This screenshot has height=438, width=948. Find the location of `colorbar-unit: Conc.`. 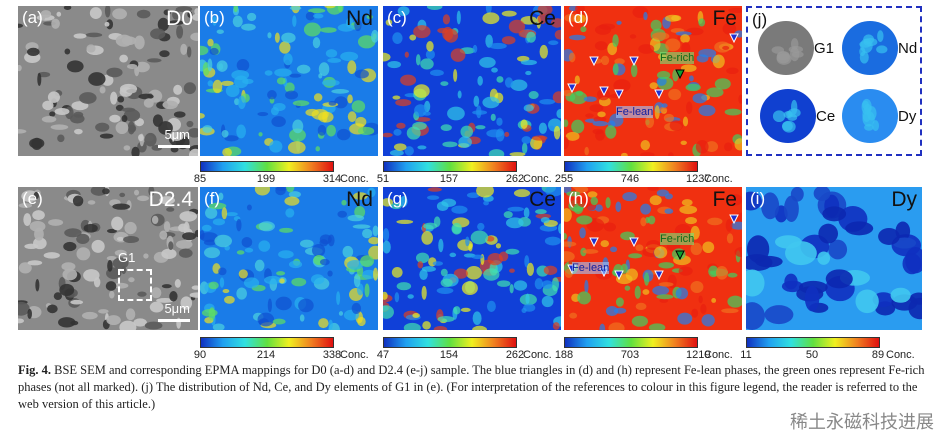

colorbar-unit: Conc. is located at coordinates (537, 355).